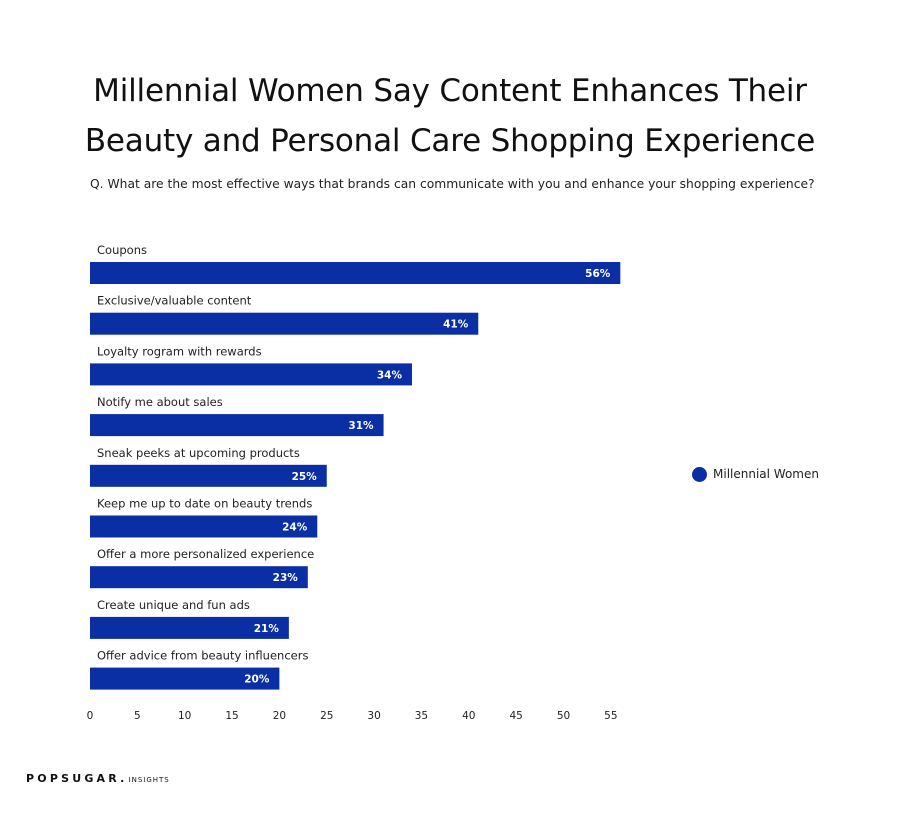 Image resolution: width=900 pixels, height=817 pixels. I want to click on data-label: 21%, so click(267, 629).